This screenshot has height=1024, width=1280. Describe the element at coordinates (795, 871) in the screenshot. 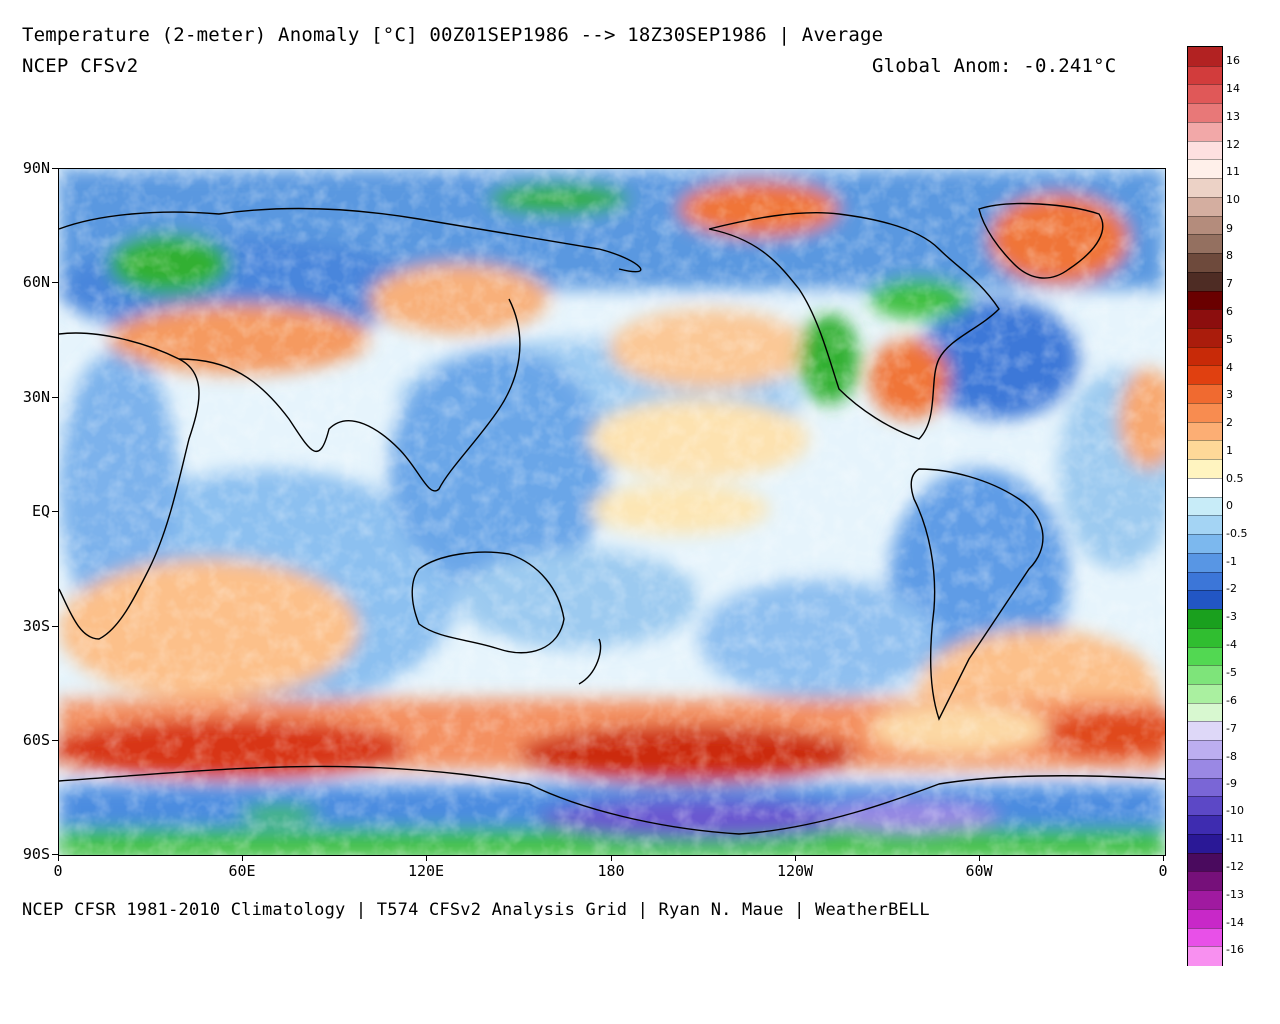

I see `lon-label: 120W` at that location.